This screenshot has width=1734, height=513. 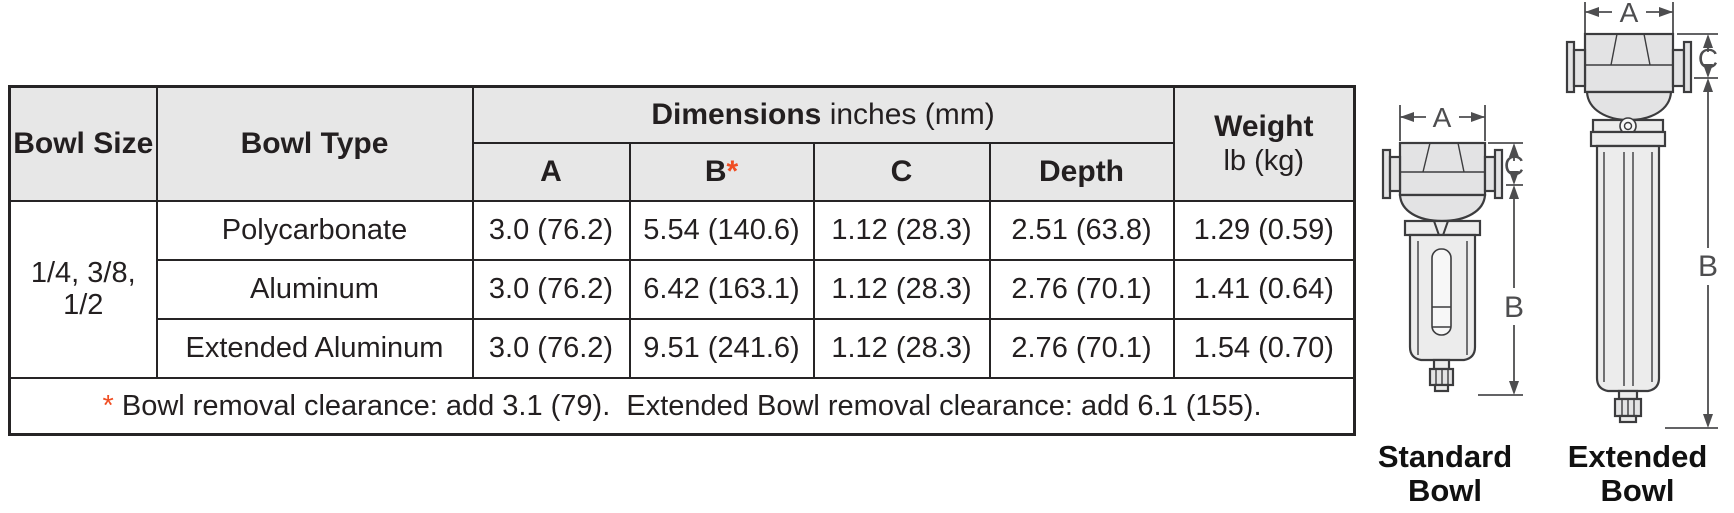 What do you see at coordinates (1708, 266) in the screenshot?
I see `extended-dim-b-label: B` at bounding box center [1708, 266].